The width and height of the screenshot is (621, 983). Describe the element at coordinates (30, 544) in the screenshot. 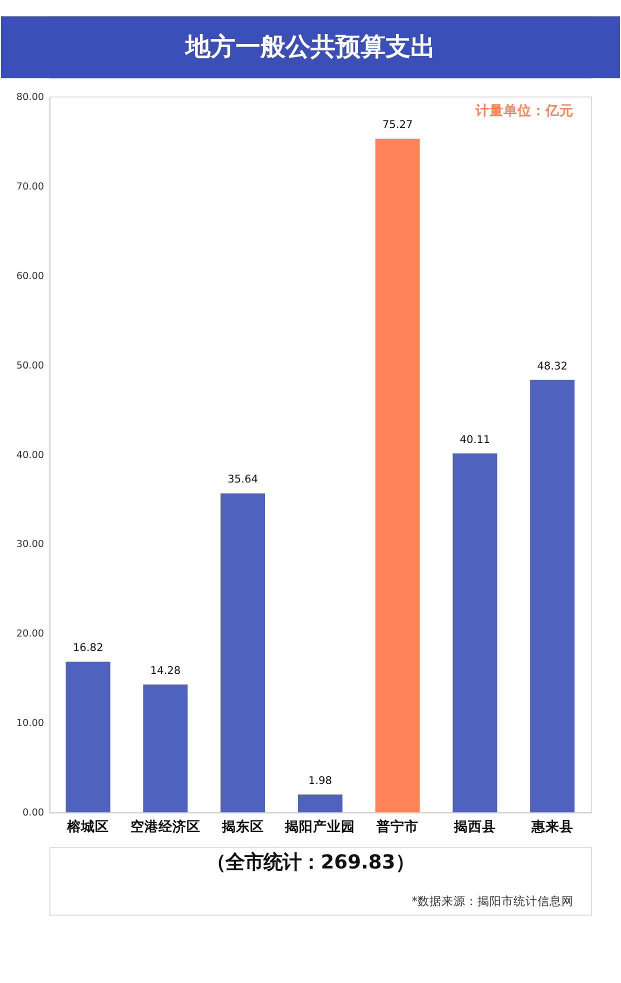

I see `y-tick-label: 30.00` at that location.